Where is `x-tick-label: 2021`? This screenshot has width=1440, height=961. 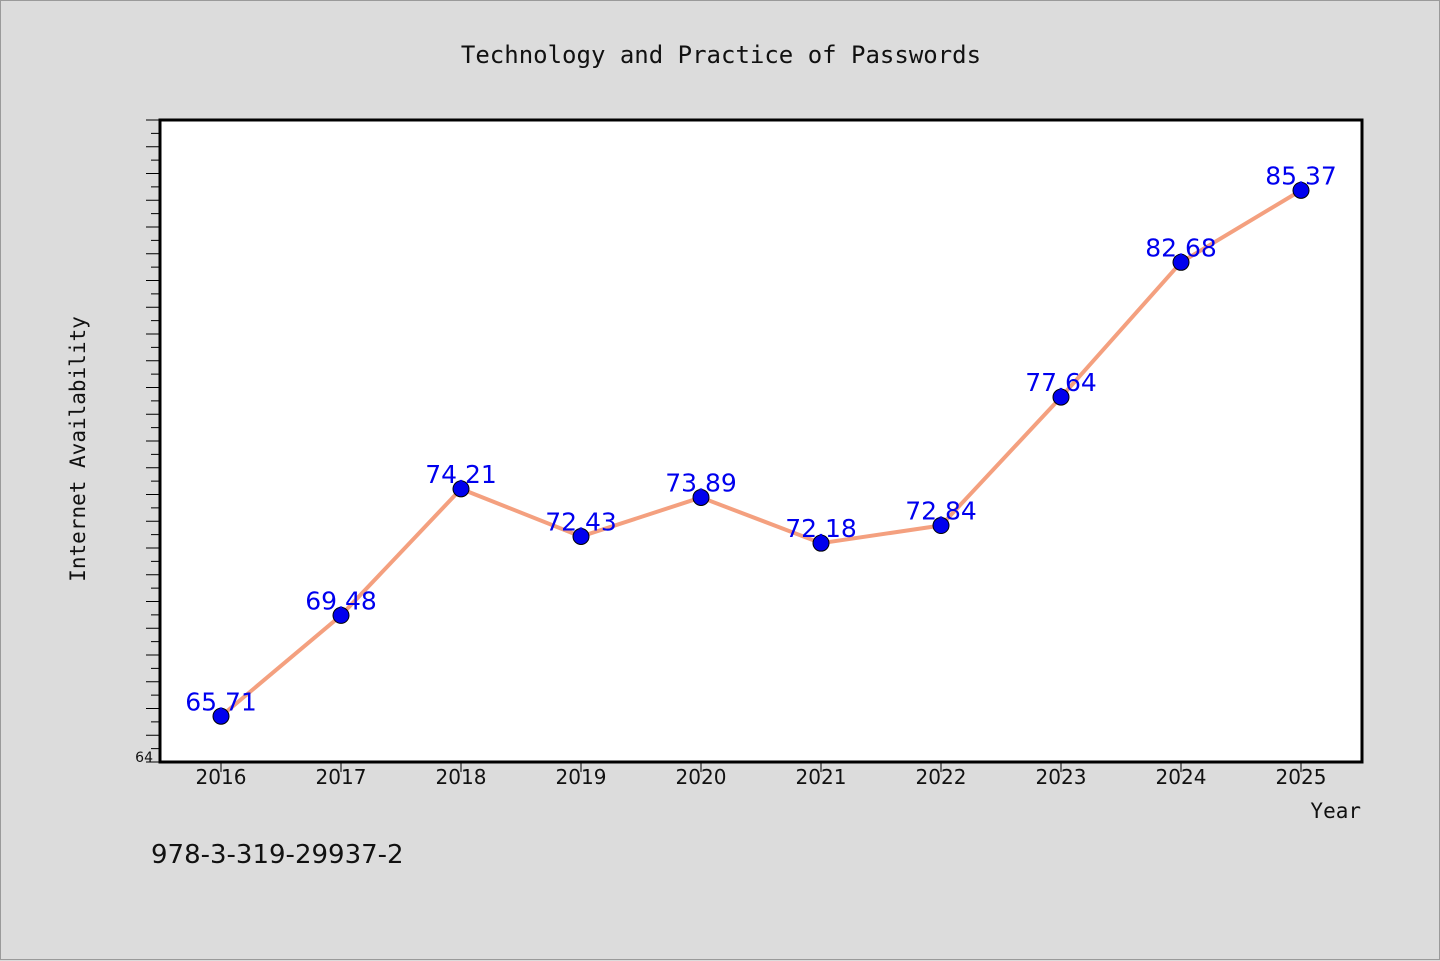
x-tick-label: 2021 is located at coordinates (821, 777).